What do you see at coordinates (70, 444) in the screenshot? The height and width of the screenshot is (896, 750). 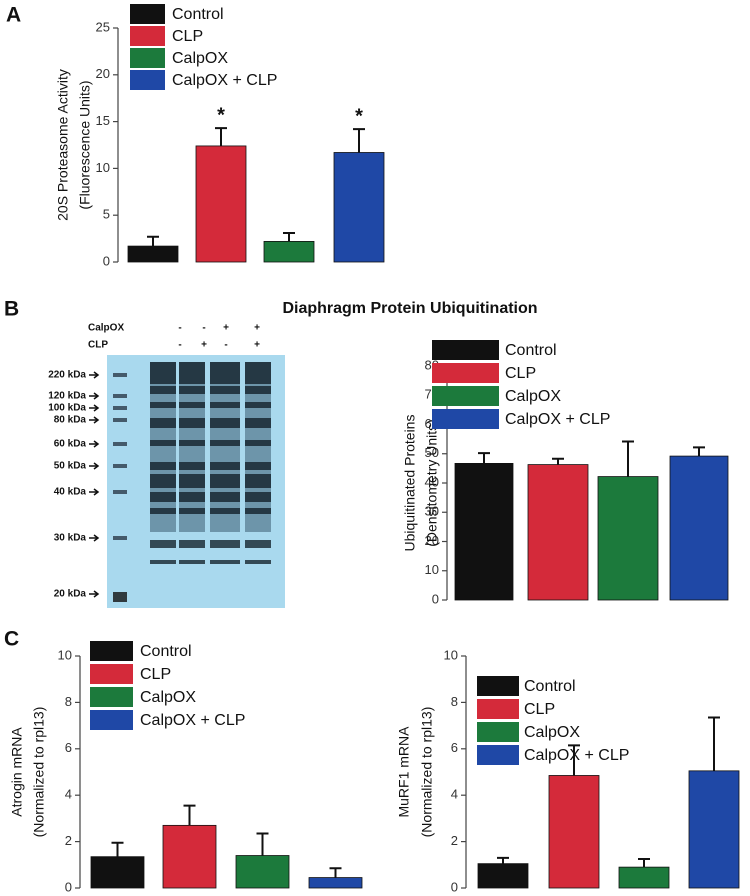 I see `blot-marker: 60 kDa` at bounding box center [70, 444].